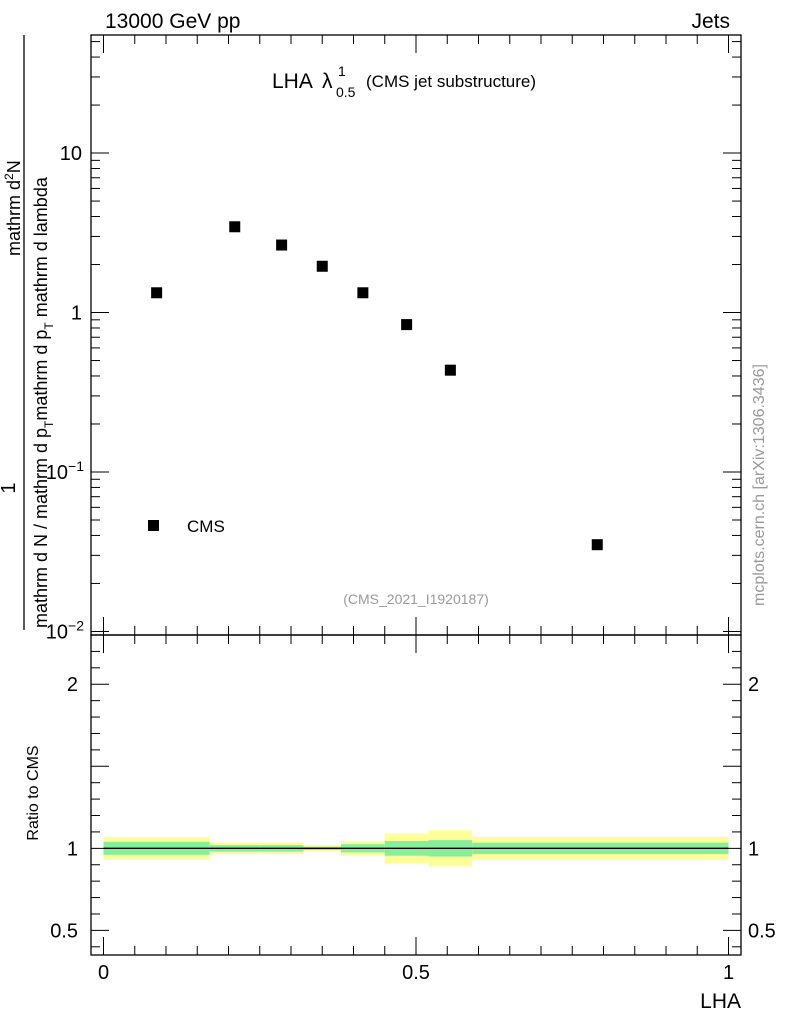 The image size is (786, 1024). Describe the element at coordinates (346, 92) in the screenshot. I see `chart-title-subscript: 0.5` at that location.